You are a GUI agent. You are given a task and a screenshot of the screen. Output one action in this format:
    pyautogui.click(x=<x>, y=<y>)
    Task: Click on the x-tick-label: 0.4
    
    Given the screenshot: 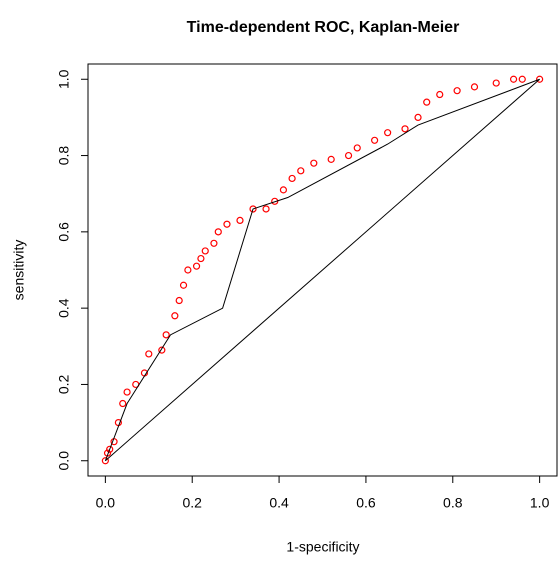 What is the action you would take?
    pyautogui.click(x=279, y=503)
    